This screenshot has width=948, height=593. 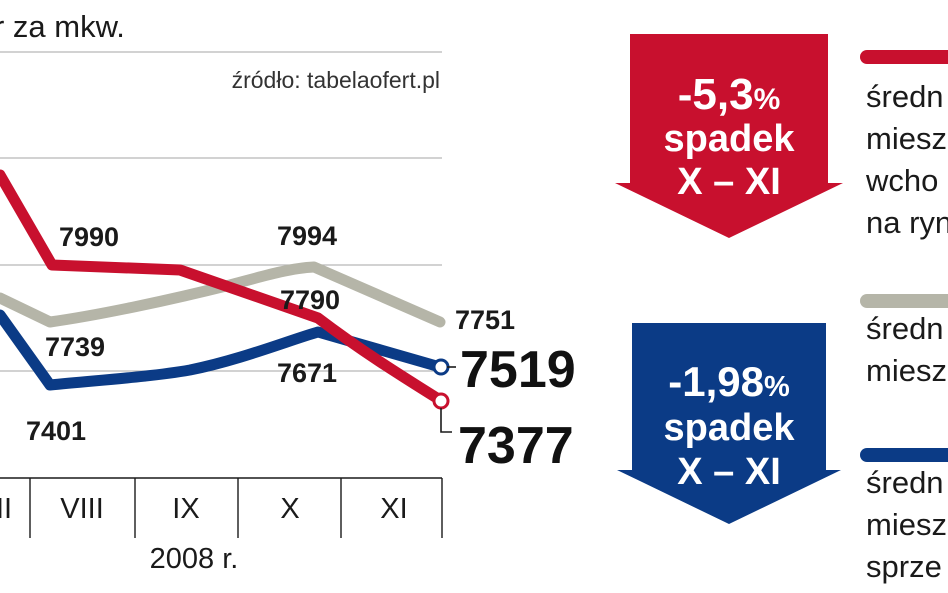 I want to click on badge-blue-arrow, so click(x=729, y=423).